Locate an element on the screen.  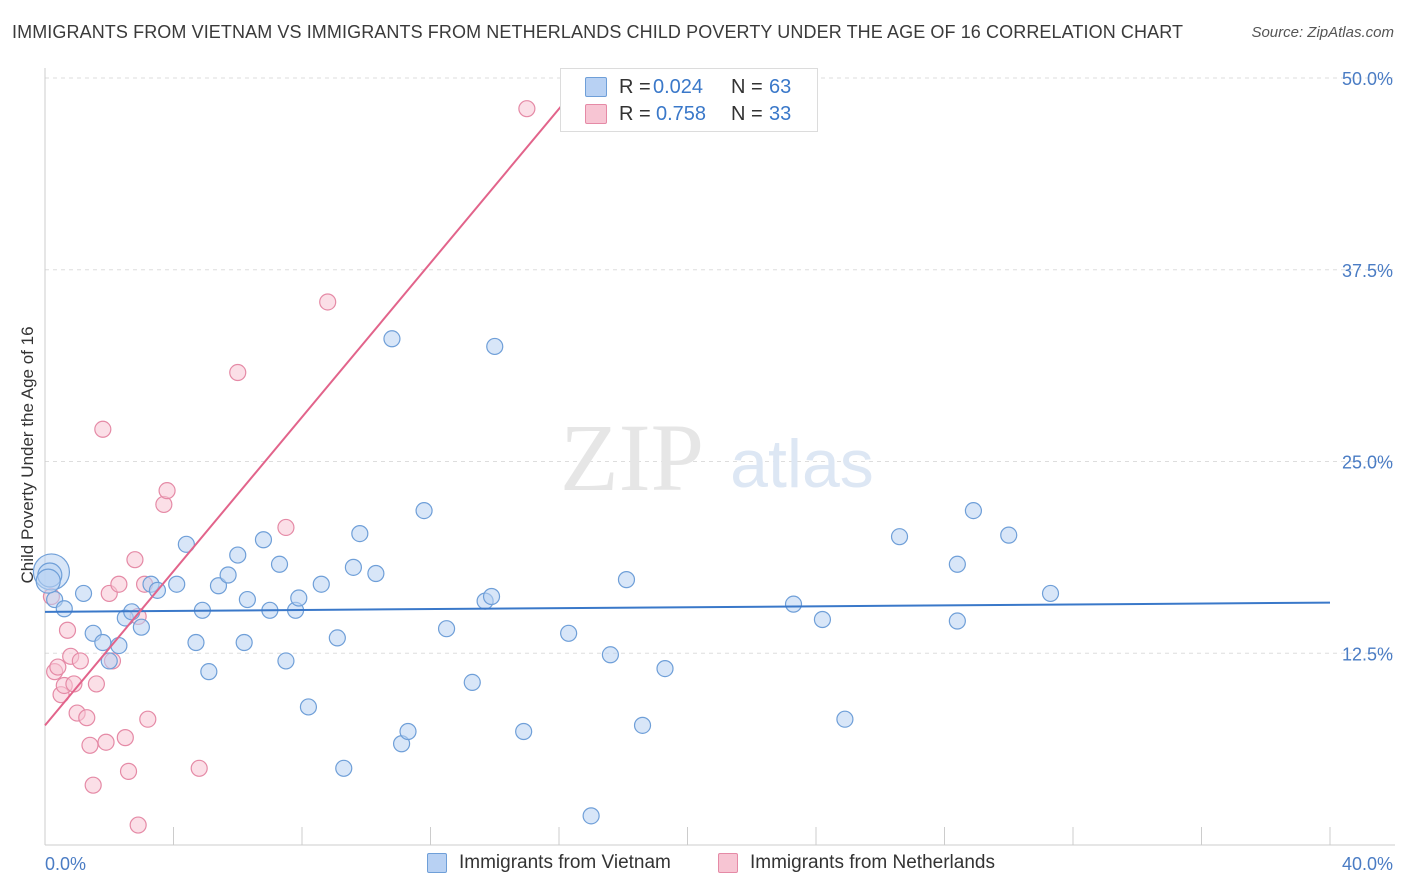
watermark-zip: ZIP is located at coordinates (632, 457).